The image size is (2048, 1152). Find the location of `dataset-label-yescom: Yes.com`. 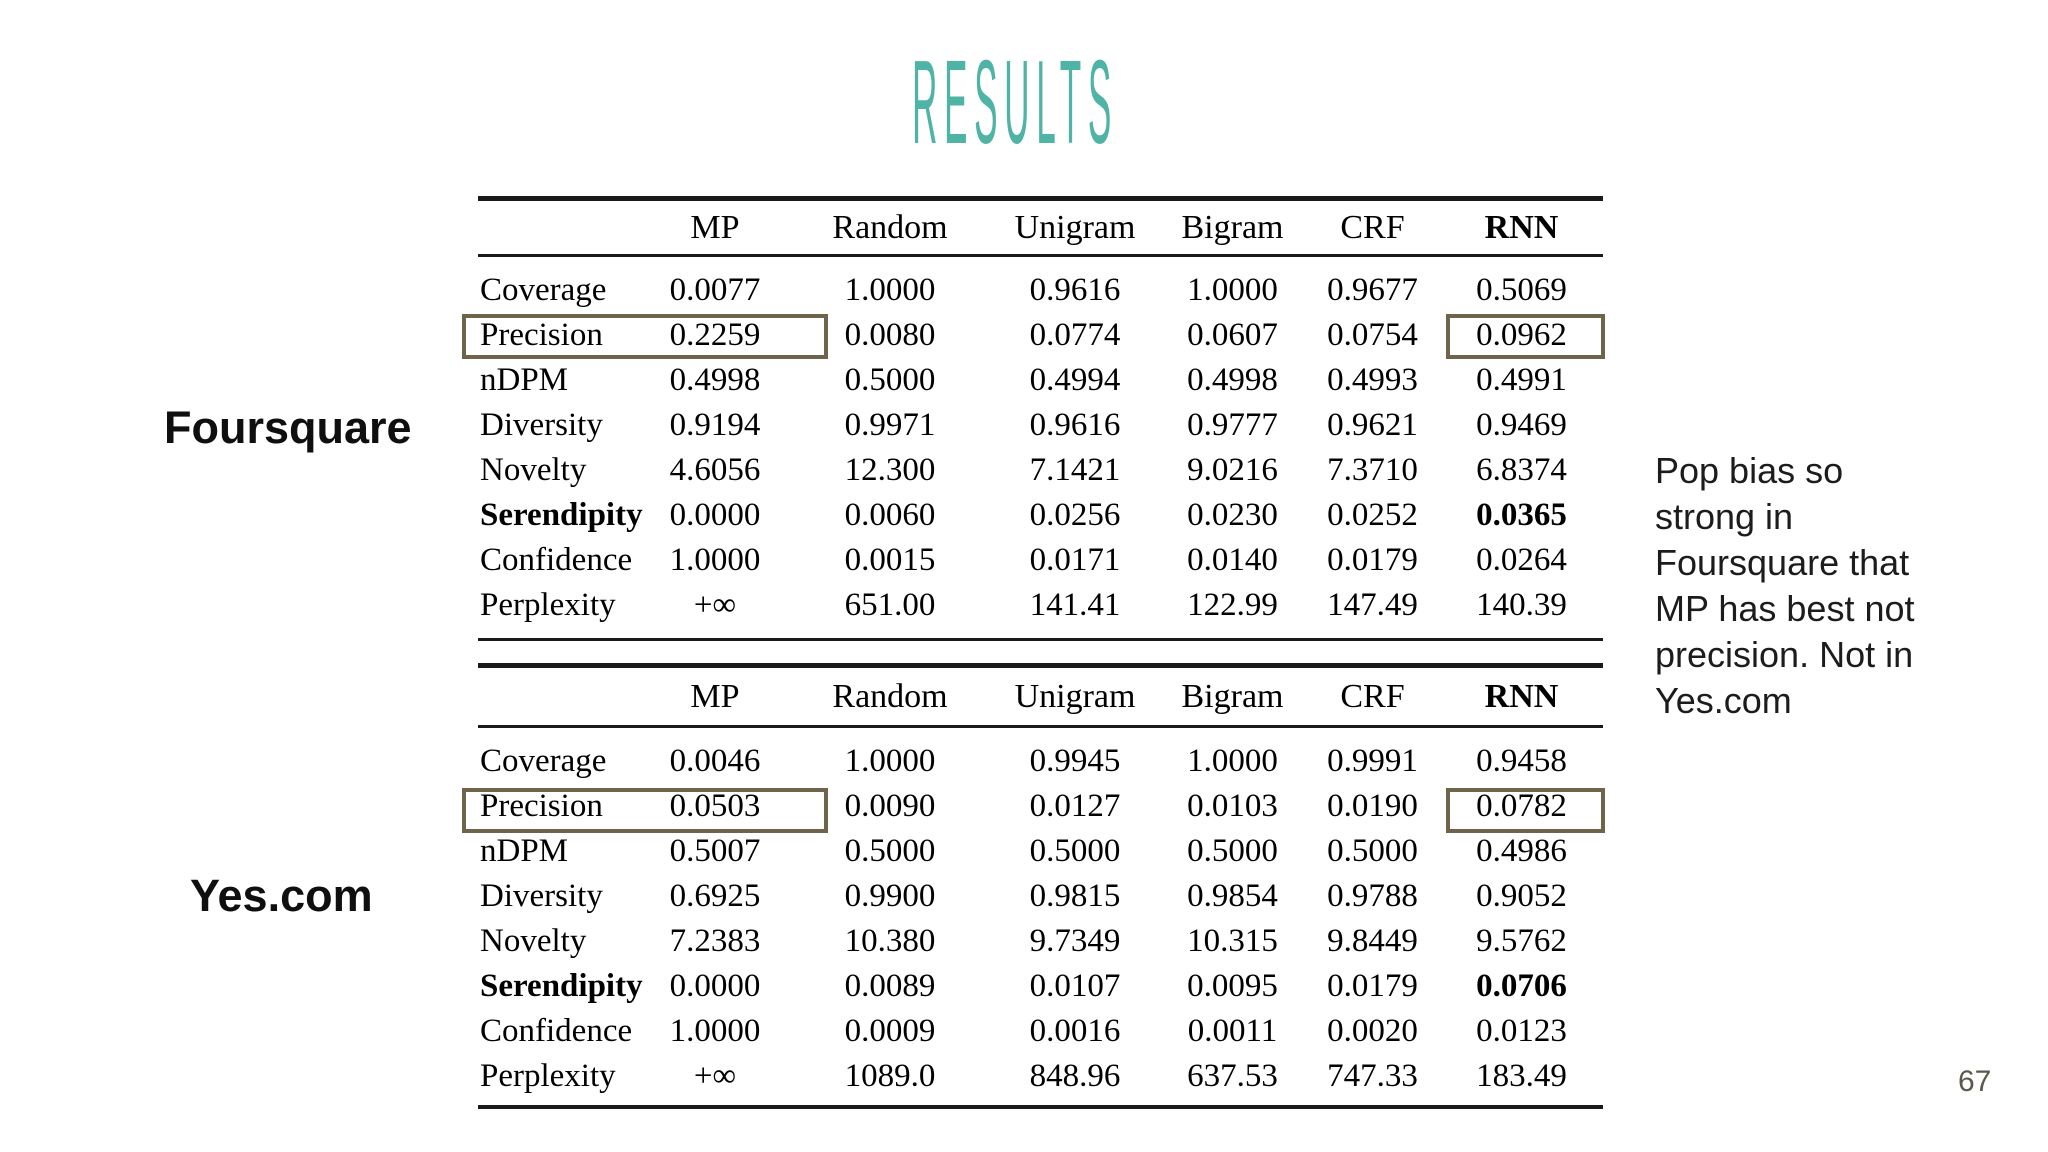

dataset-label-yescom: Yes.com is located at coordinates (281, 895).